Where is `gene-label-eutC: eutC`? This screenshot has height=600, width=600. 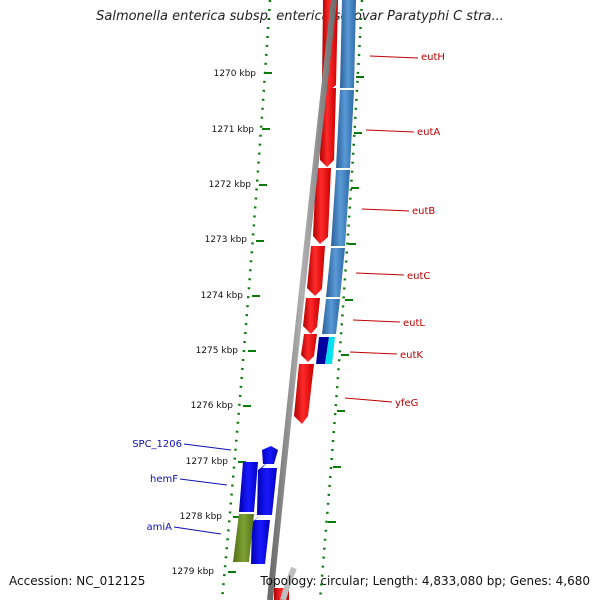
gene-label-eutC: eutC is located at coordinates (418, 276).